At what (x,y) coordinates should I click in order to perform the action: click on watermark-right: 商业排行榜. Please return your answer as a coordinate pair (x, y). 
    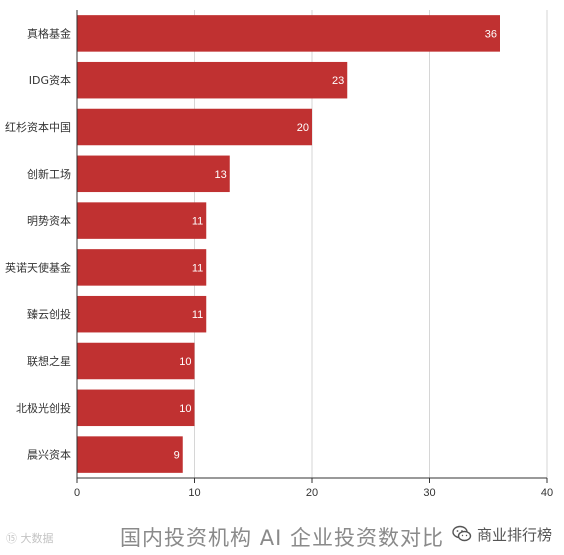
    Looking at the image, I should click on (501, 534).